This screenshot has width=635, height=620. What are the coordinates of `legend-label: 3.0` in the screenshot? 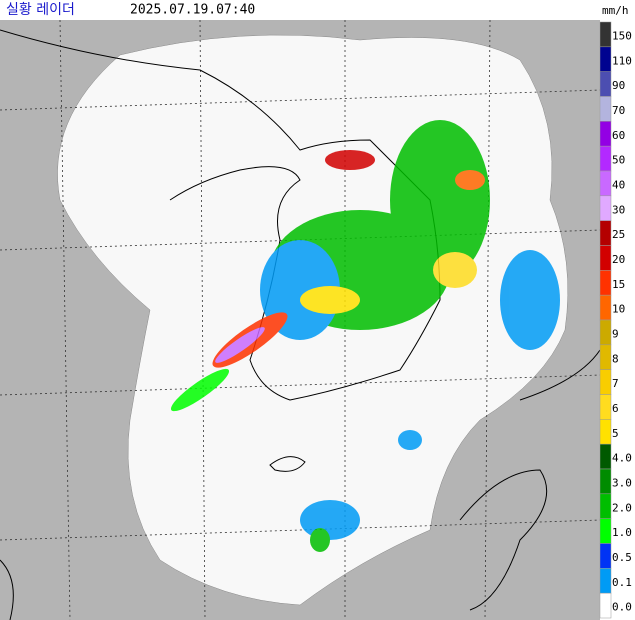 It's located at (622, 482).